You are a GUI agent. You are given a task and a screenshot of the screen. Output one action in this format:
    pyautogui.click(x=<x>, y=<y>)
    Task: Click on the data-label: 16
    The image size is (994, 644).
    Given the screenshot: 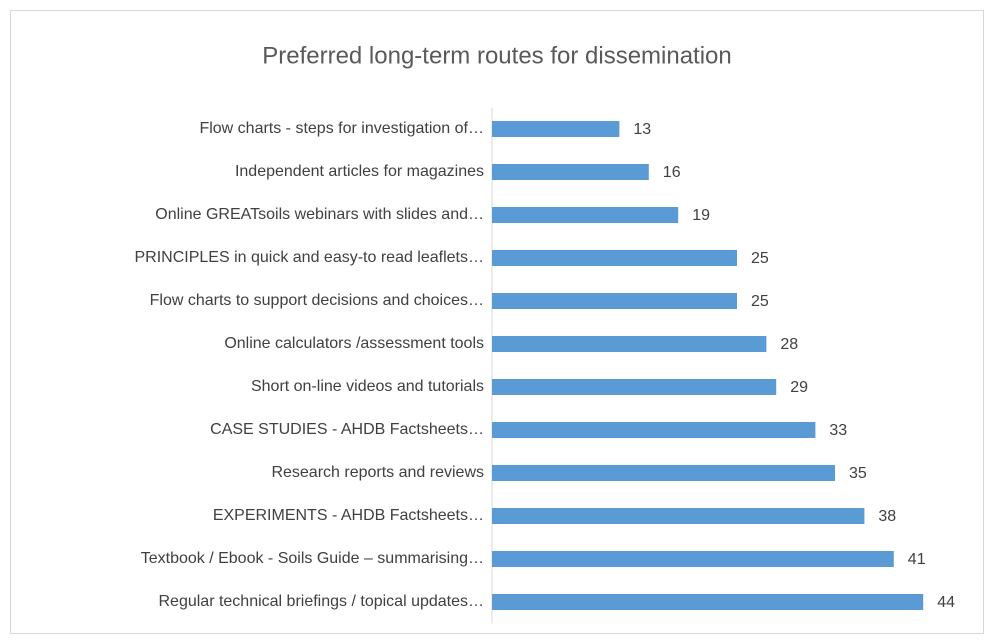 What is the action you would take?
    pyautogui.click(x=672, y=172)
    